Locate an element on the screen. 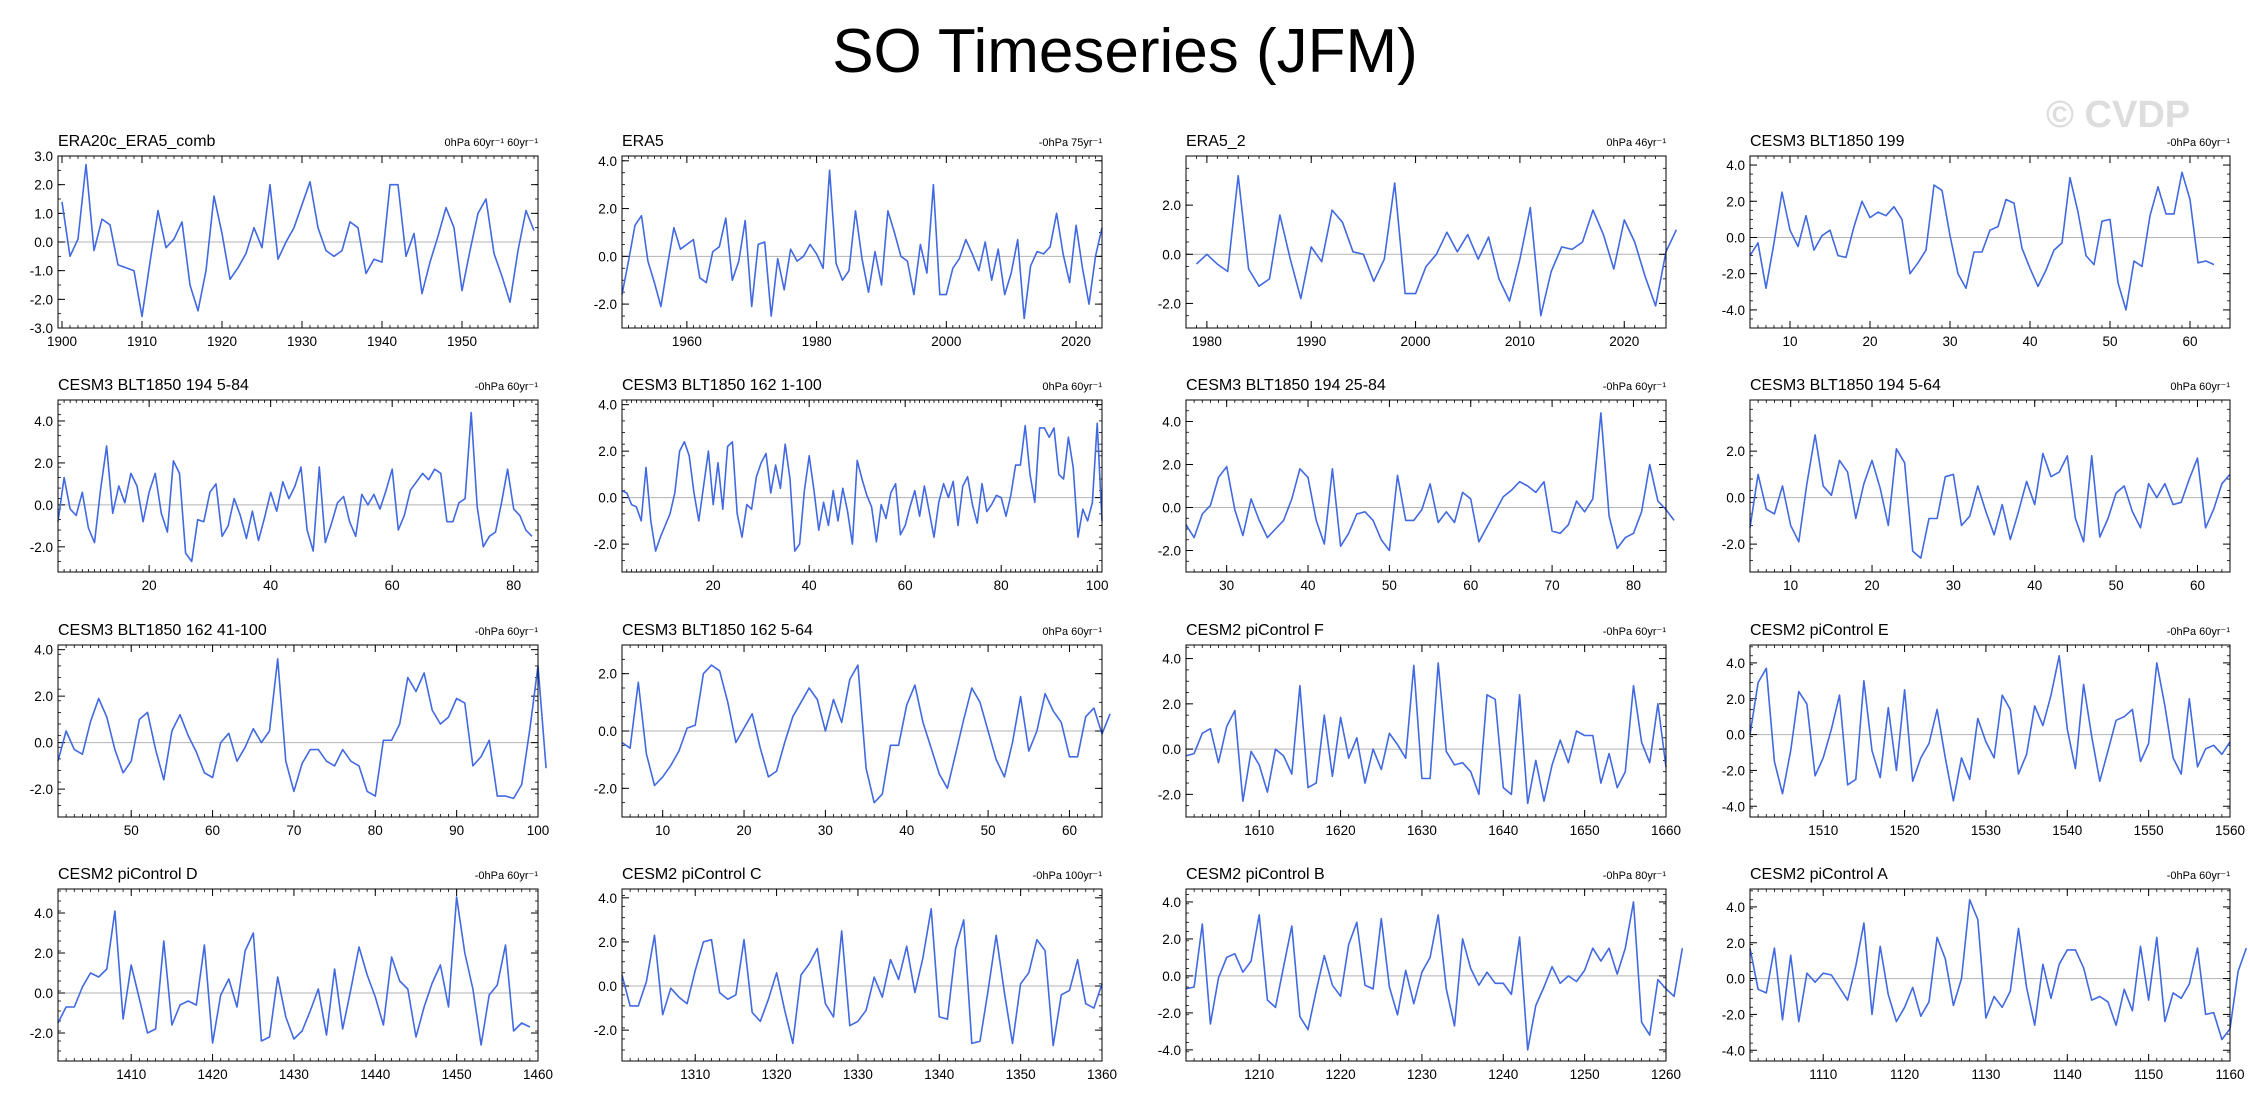 The image size is (2250, 1118). x-tick-label: 100 is located at coordinates (538, 830).